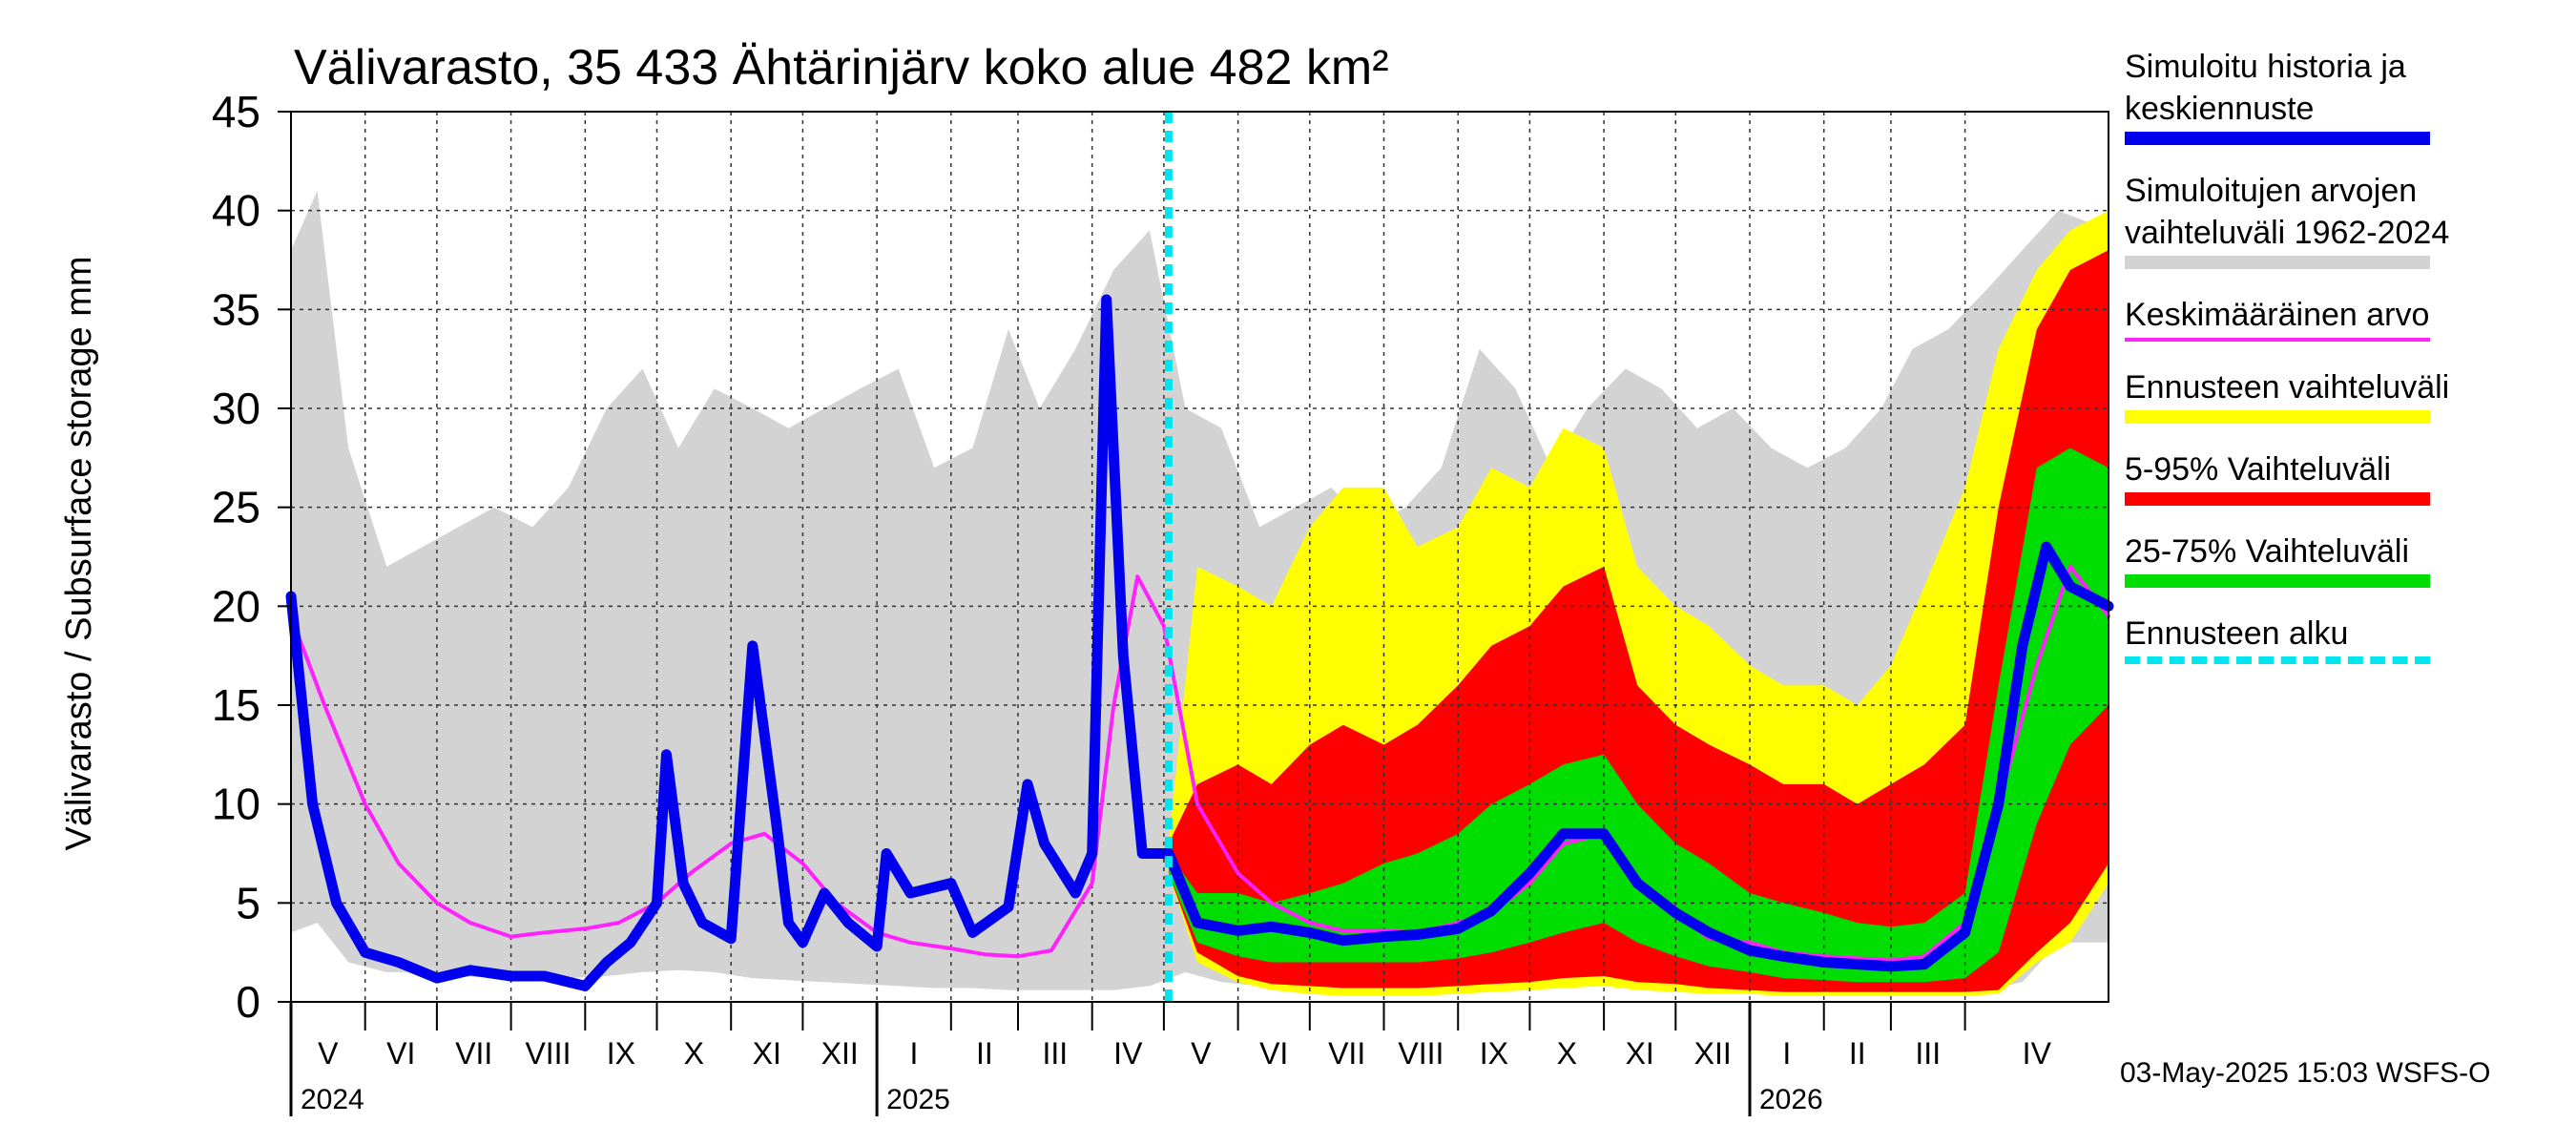 This screenshot has width=2576, height=1145. What do you see at coordinates (236, 705) in the screenshot?
I see `y-tick-label: 15` at bounding box center [236, 705].